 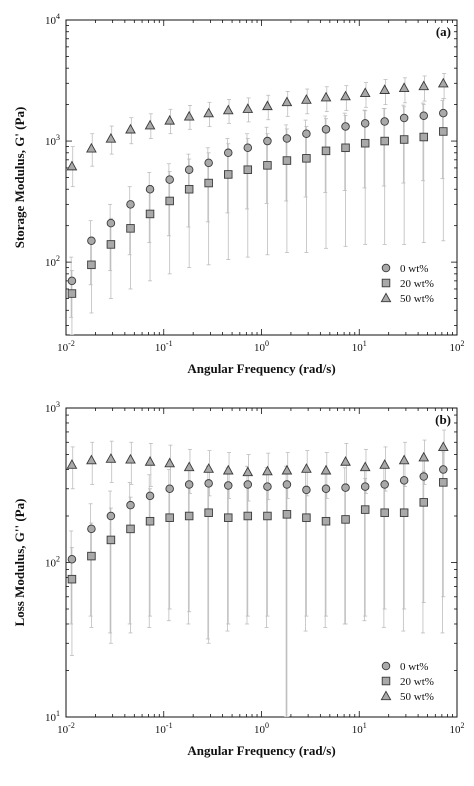 What do you see at coordinates (52, 407) in the screenshot?
I see `y-tick-label: 10³` at bounding box center [52, 407].